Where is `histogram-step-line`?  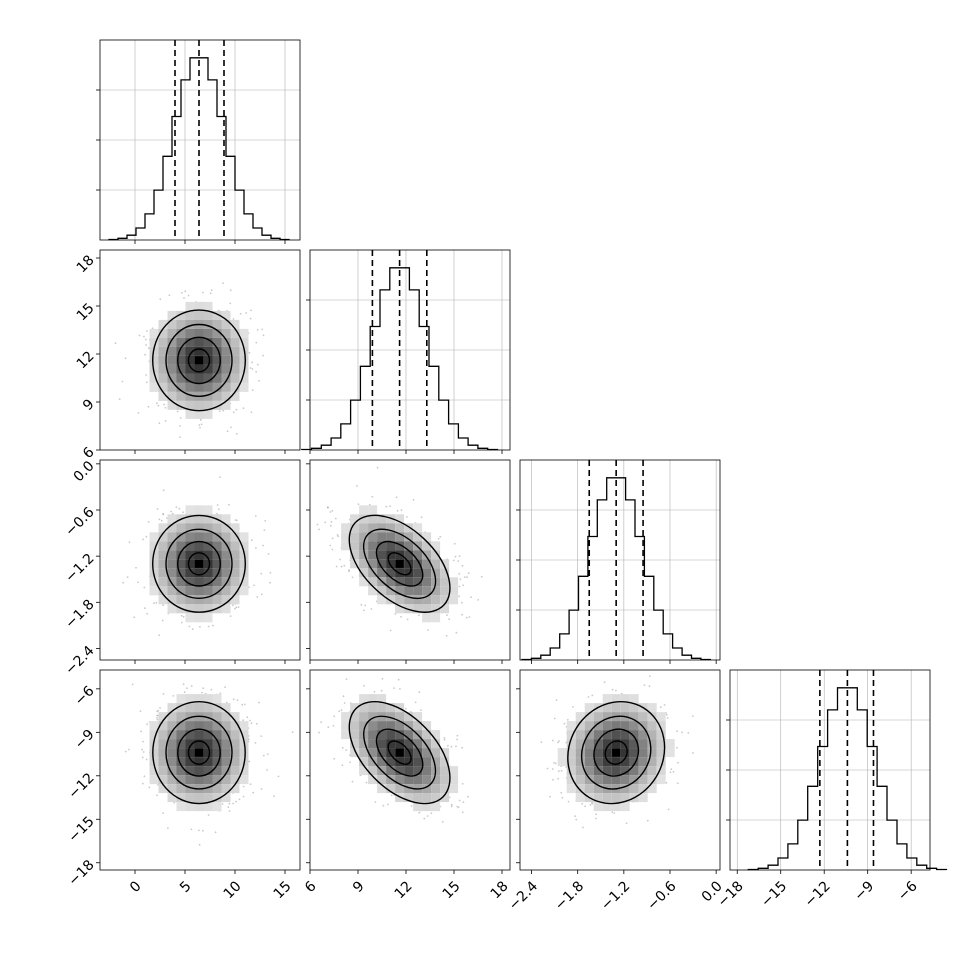
histogram-step-line is located at coordinates (400, 359).